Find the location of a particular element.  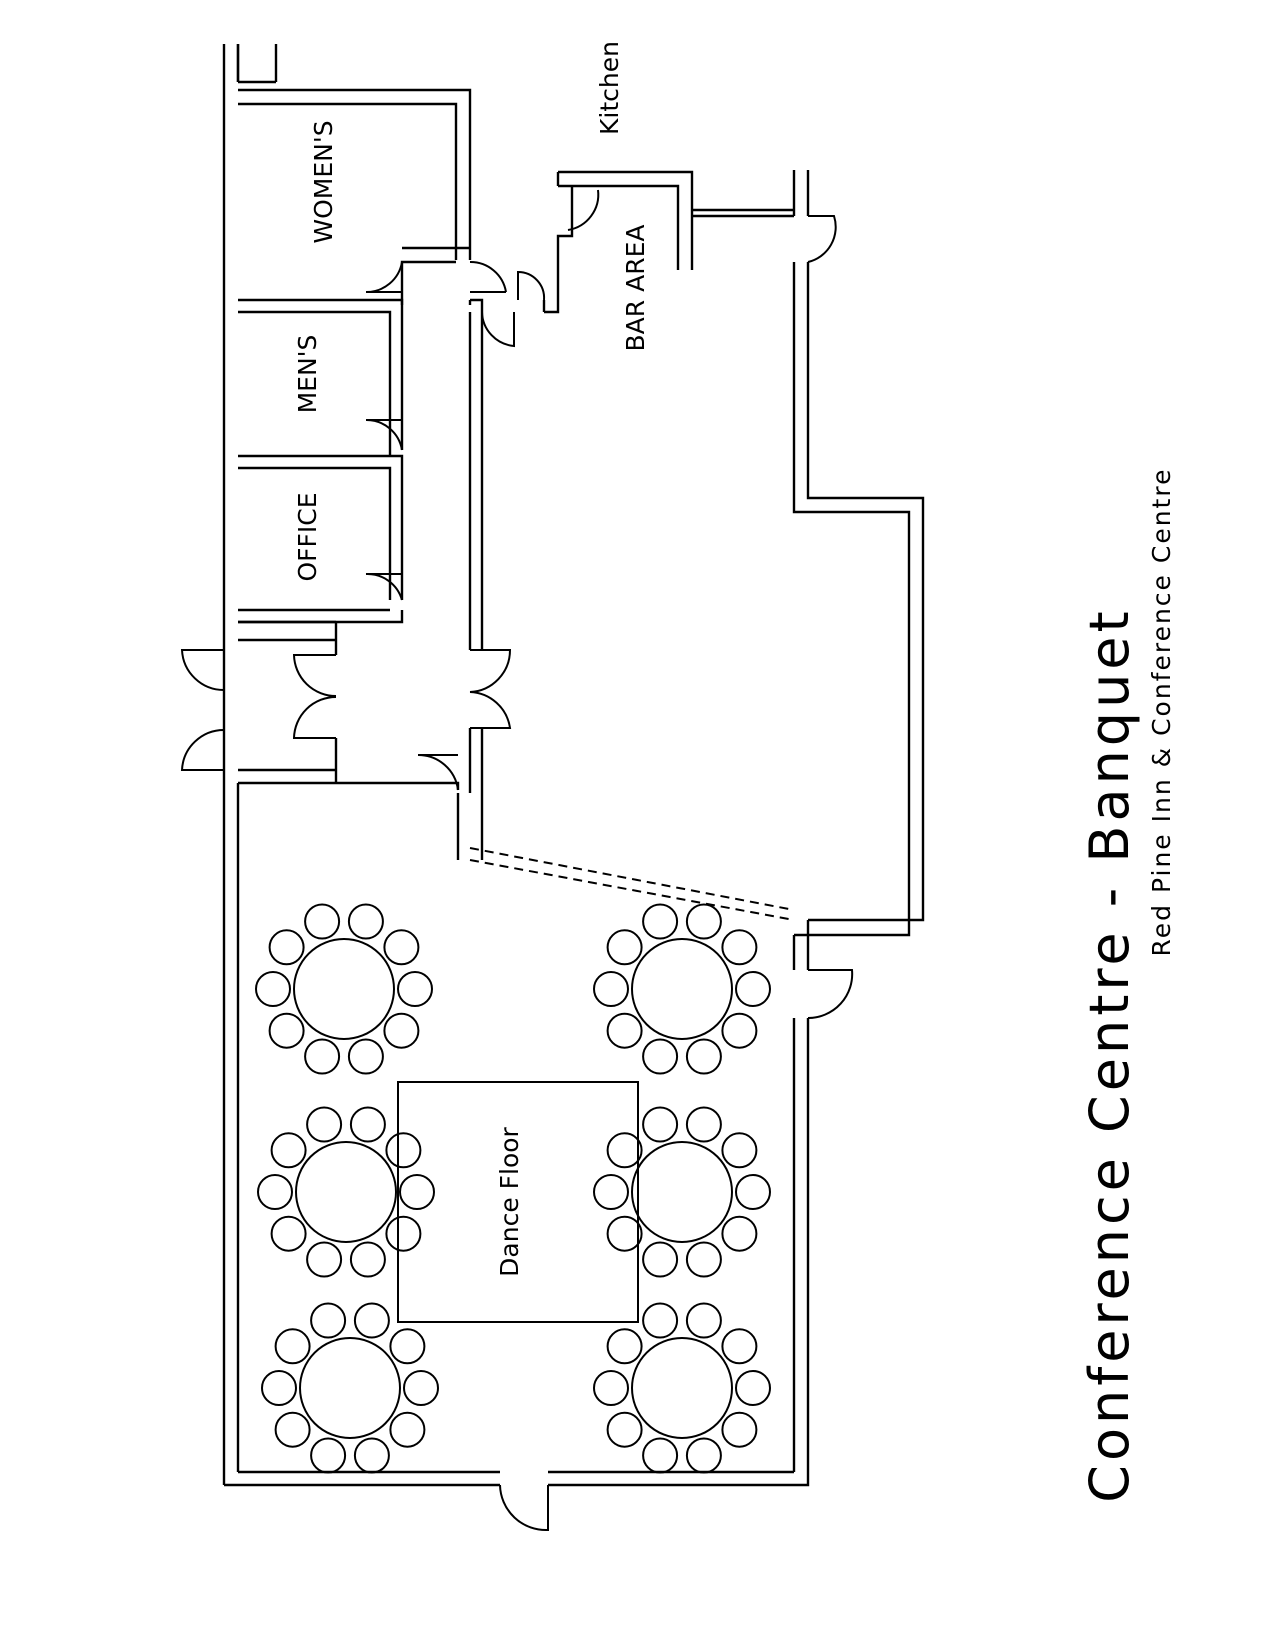

womens-label: WOMEN'S is located at coordinates (323, 181).